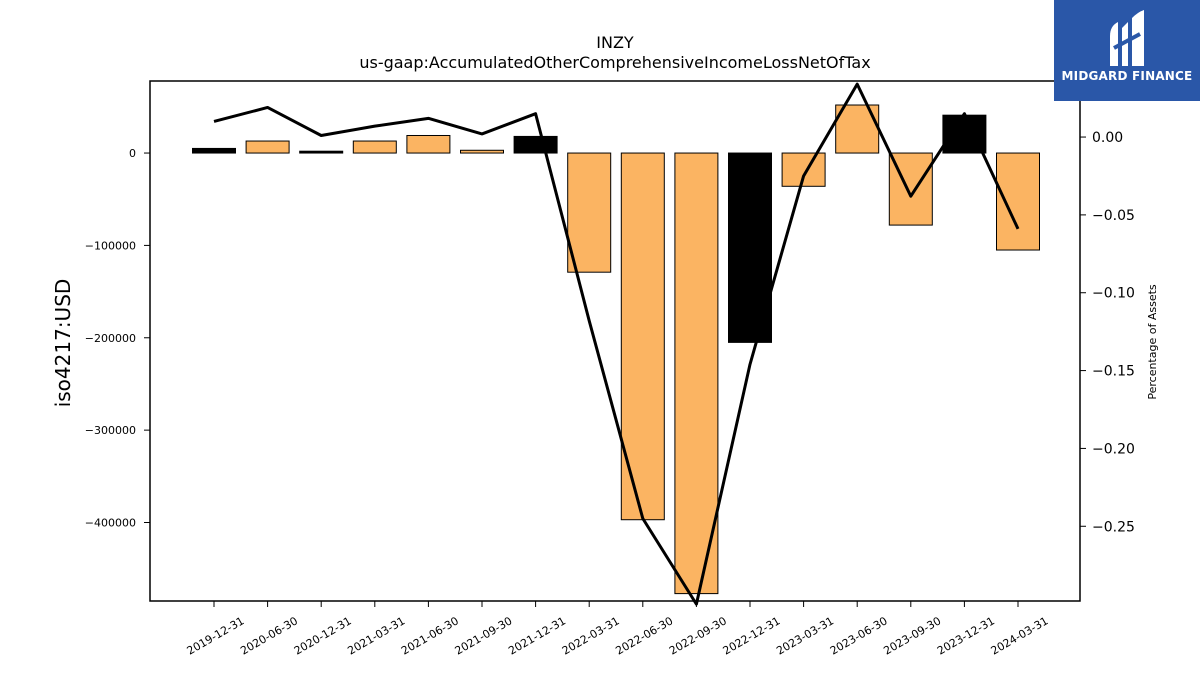 Image resolution: width=1200 pixels, height=675 pixels. What do you see at coordinates (1113, 372) in the screenshot?
I see `y2-tick-label: −0.15` at bounding box center [1113, 372].